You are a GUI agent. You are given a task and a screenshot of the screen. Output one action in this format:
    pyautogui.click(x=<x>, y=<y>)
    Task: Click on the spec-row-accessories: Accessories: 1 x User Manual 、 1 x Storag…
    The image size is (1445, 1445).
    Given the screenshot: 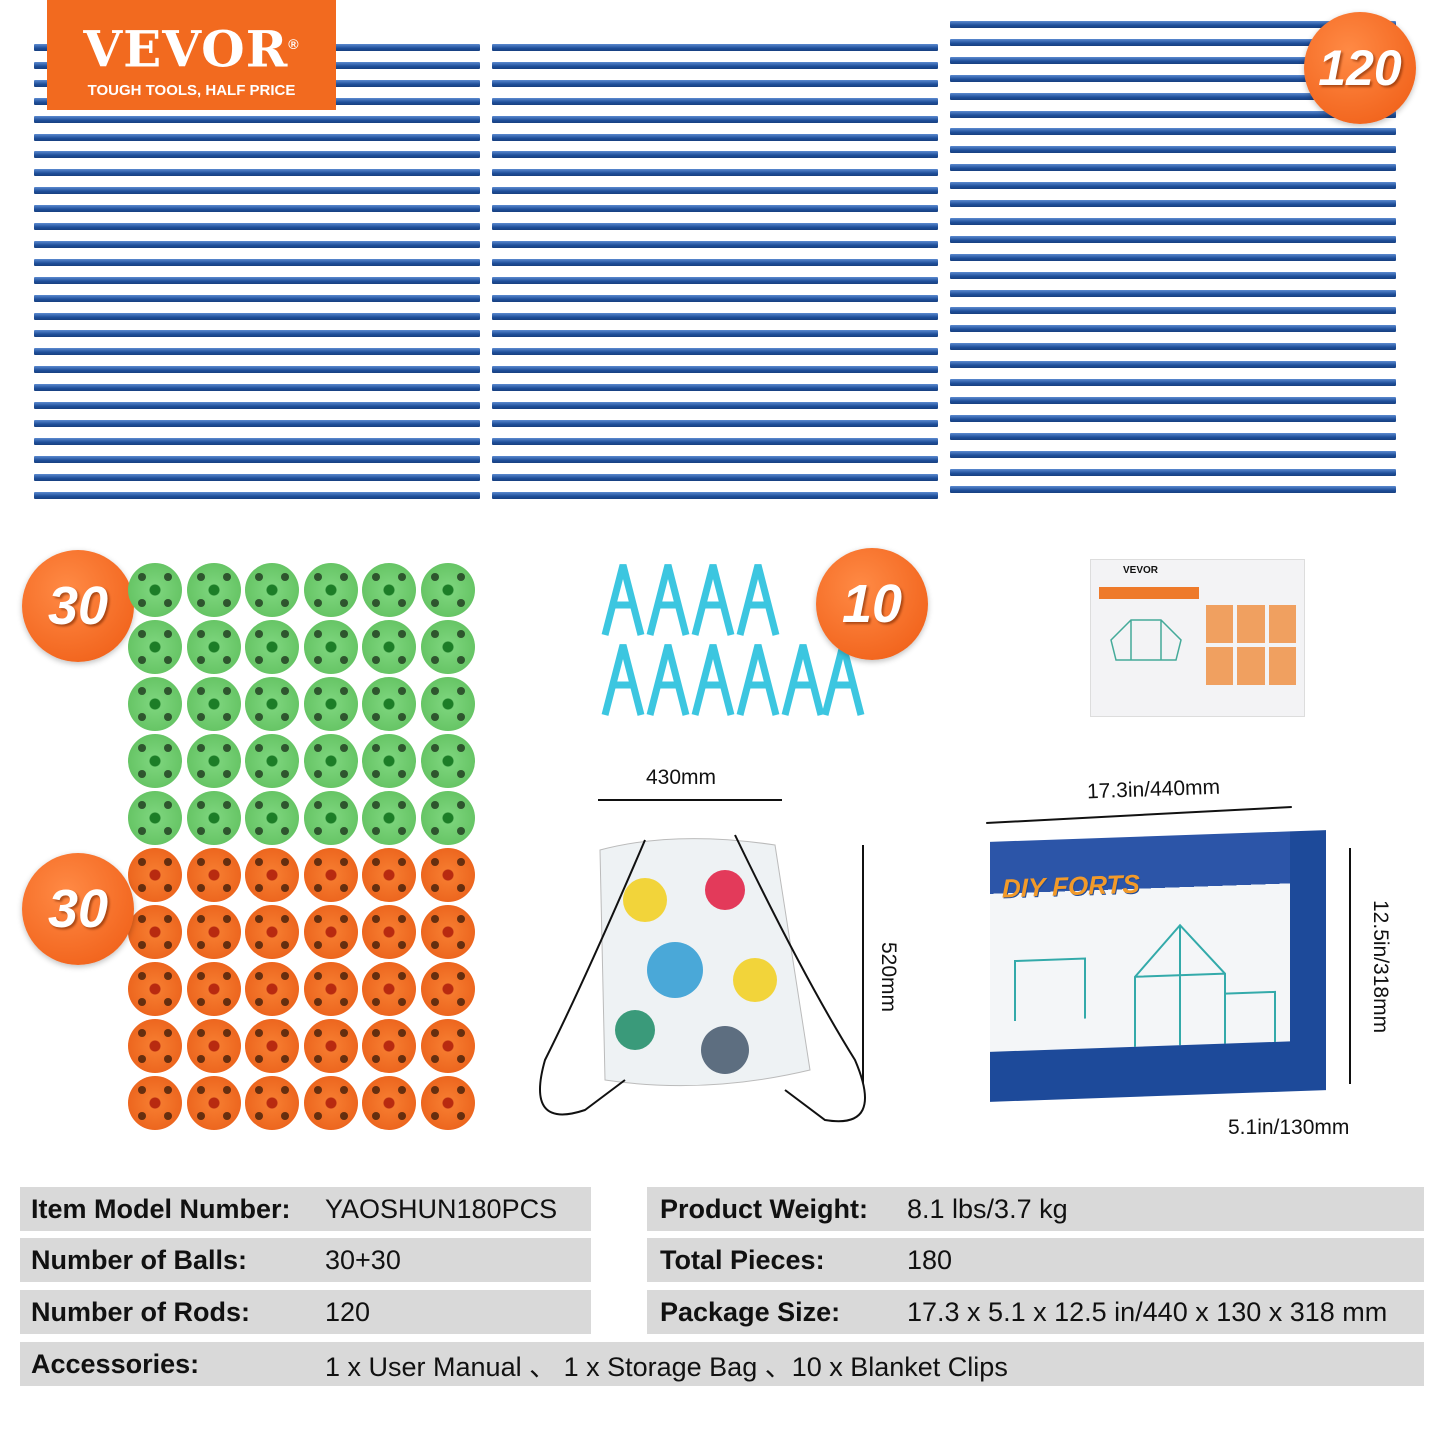 What is the action you would take?
    pyautogui.click(x=722, y=1364)
    